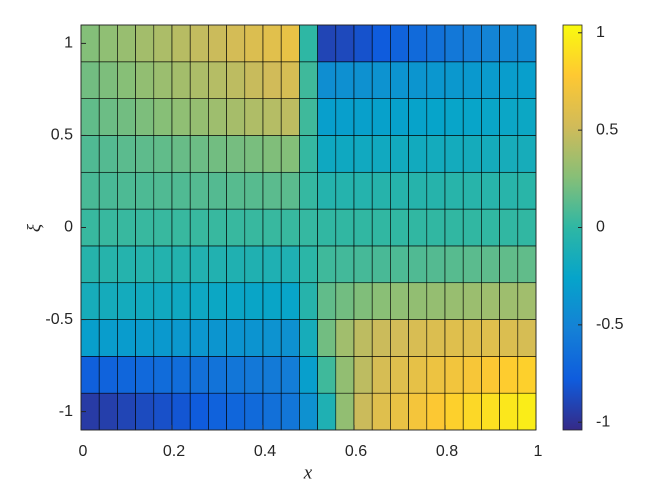 The height and width of the screenshot is (485, 659). Describe the element at coordinates (538, 451) in the screenshot. I see `x-tick-label: 1` at that location.